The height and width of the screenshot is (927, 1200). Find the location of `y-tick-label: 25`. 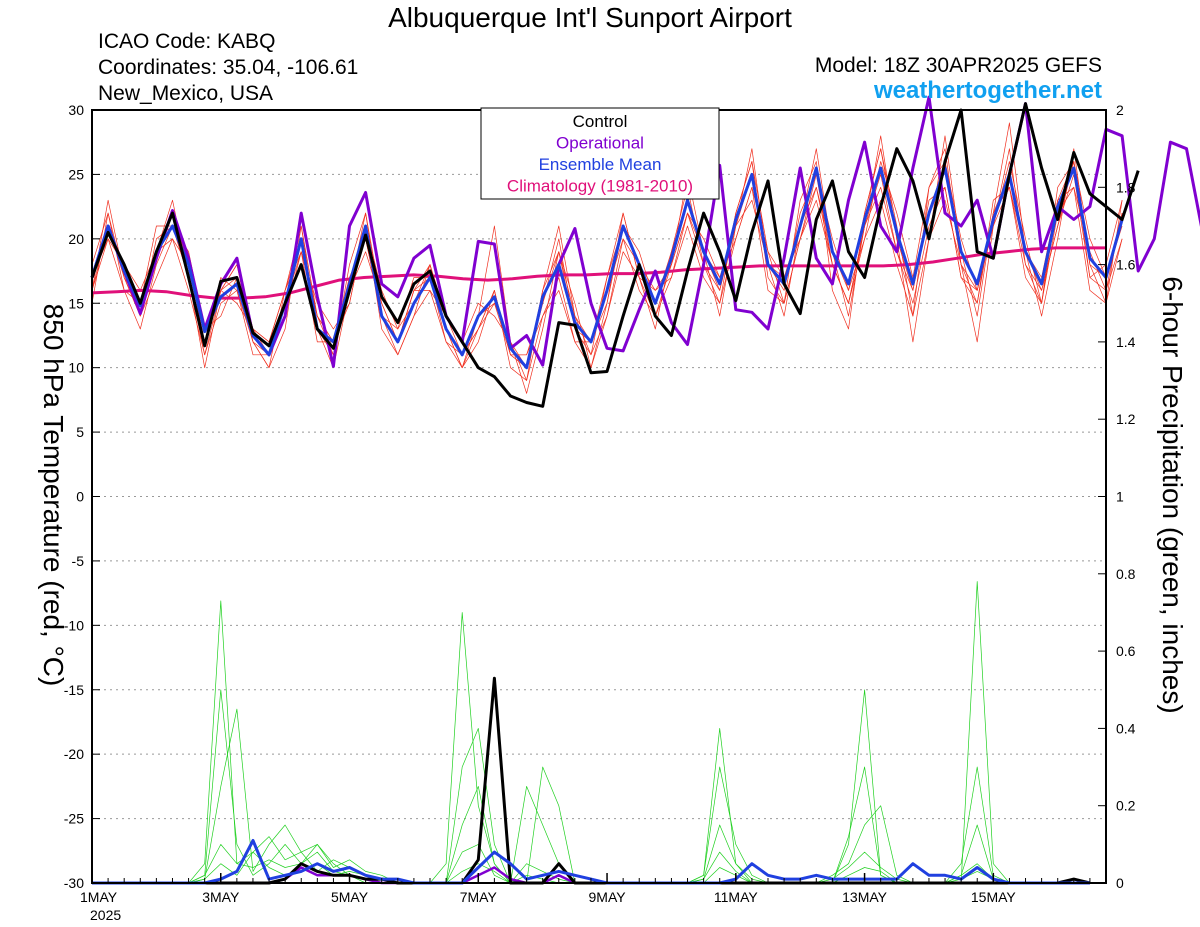

y-tick-label: 25 is located at coordinates (76, 174).